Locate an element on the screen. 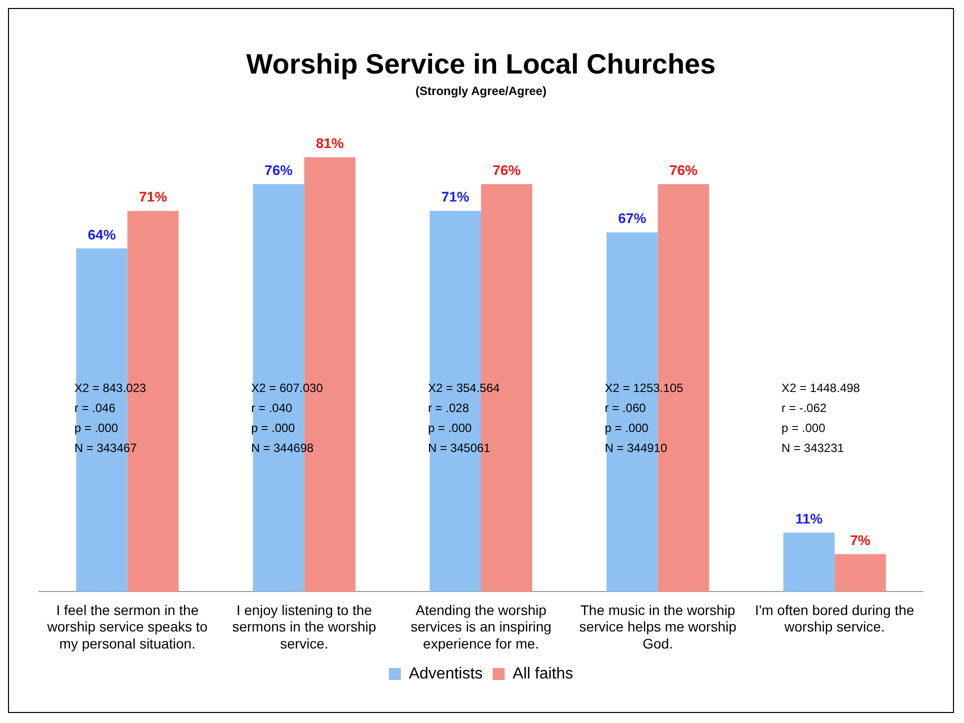 This screenshot has height=723, width=964. data-label: 11% is located at coordinates (809, 518).